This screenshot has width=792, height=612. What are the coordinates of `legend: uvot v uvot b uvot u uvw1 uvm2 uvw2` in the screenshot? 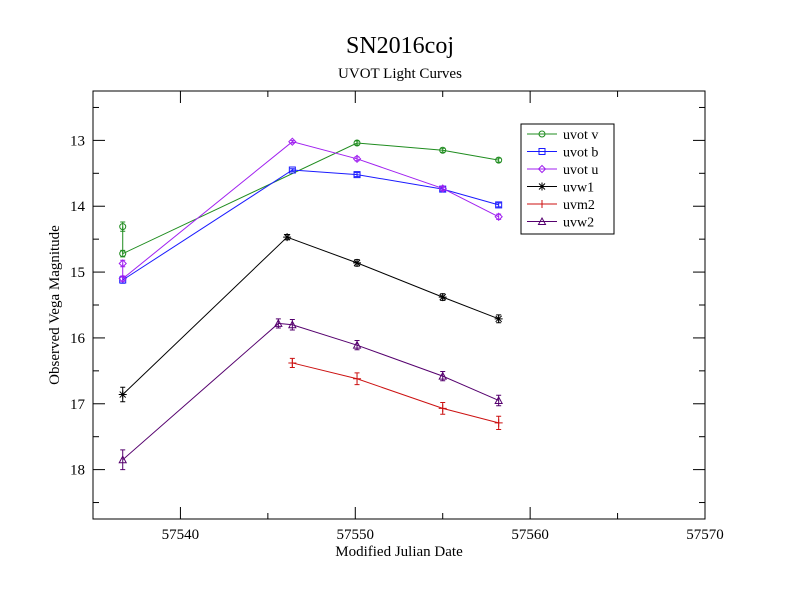 It's located at (567, 179).